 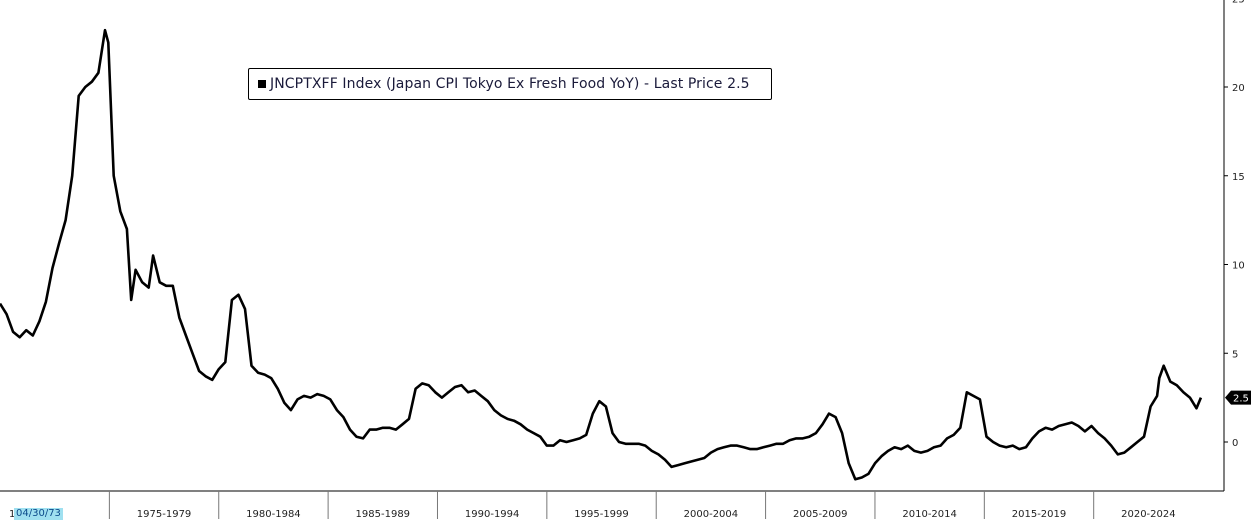 I want to click on x-tick-label: 1985-1989, so click(x=383, y=514).